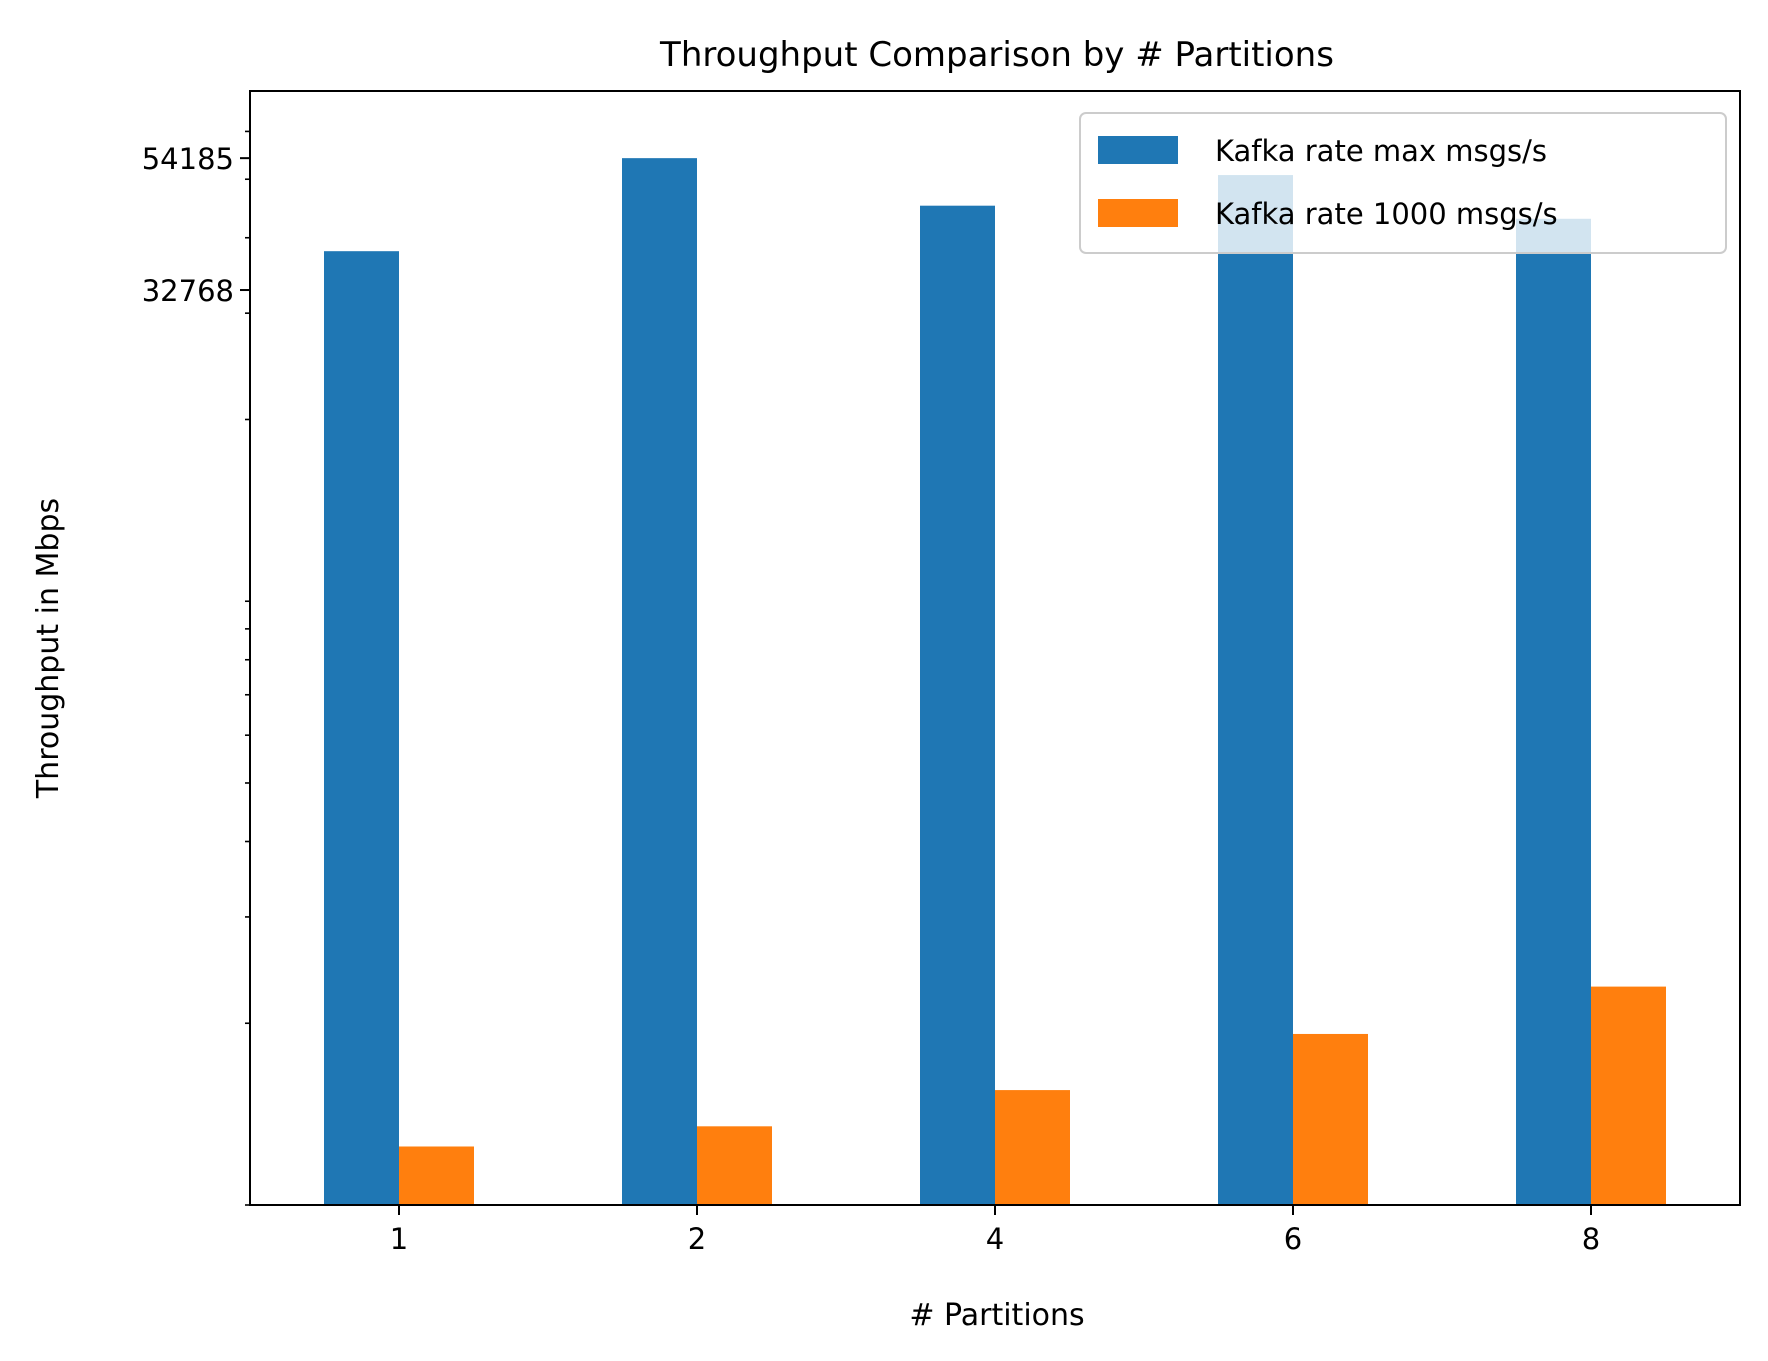 This screenshot has width=1768, height=1361. What do you see at coordinates (196, 668) in the screenshot?
I see `y-axis: 32768 54185` at bounding box center [196, 668].